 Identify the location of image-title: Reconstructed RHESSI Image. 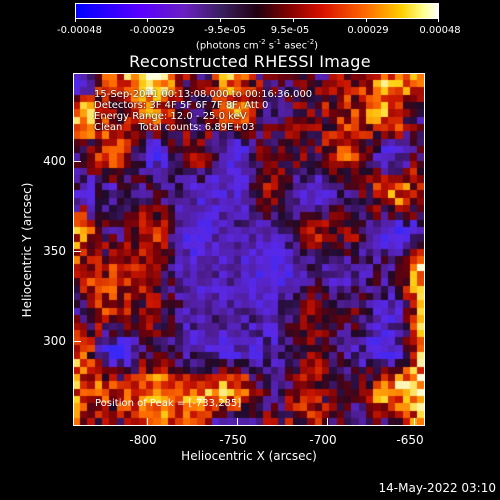
(250, 61).